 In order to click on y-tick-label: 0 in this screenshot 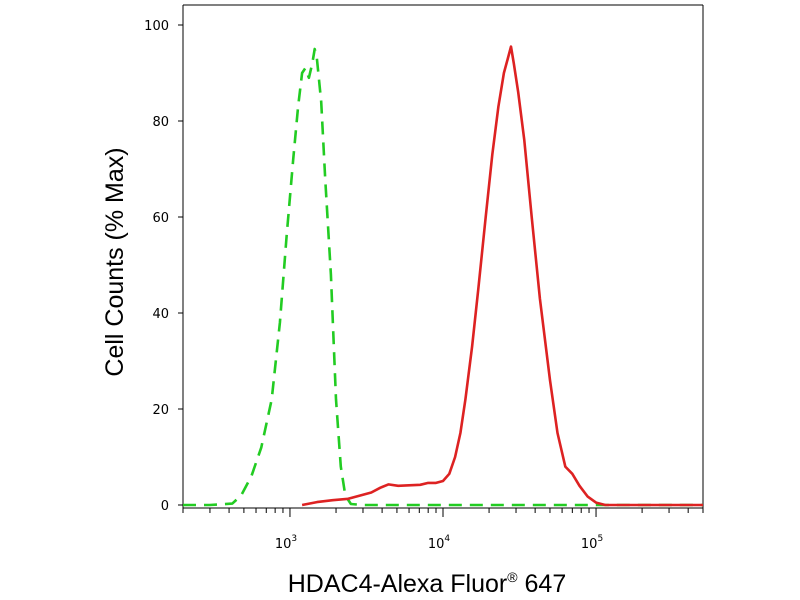, I will do `click(165, 506)`.